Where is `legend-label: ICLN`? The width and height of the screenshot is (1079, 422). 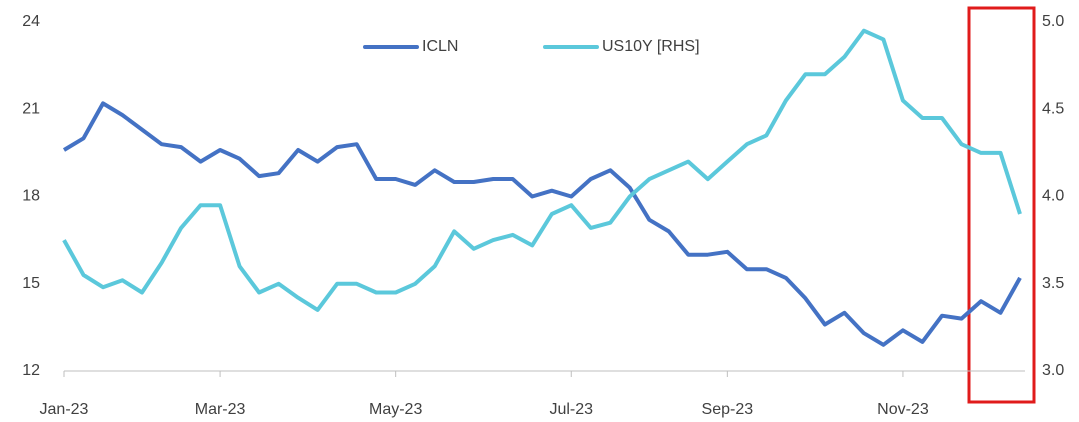
legend-label: ICLN is located at coordinates (440, 46).